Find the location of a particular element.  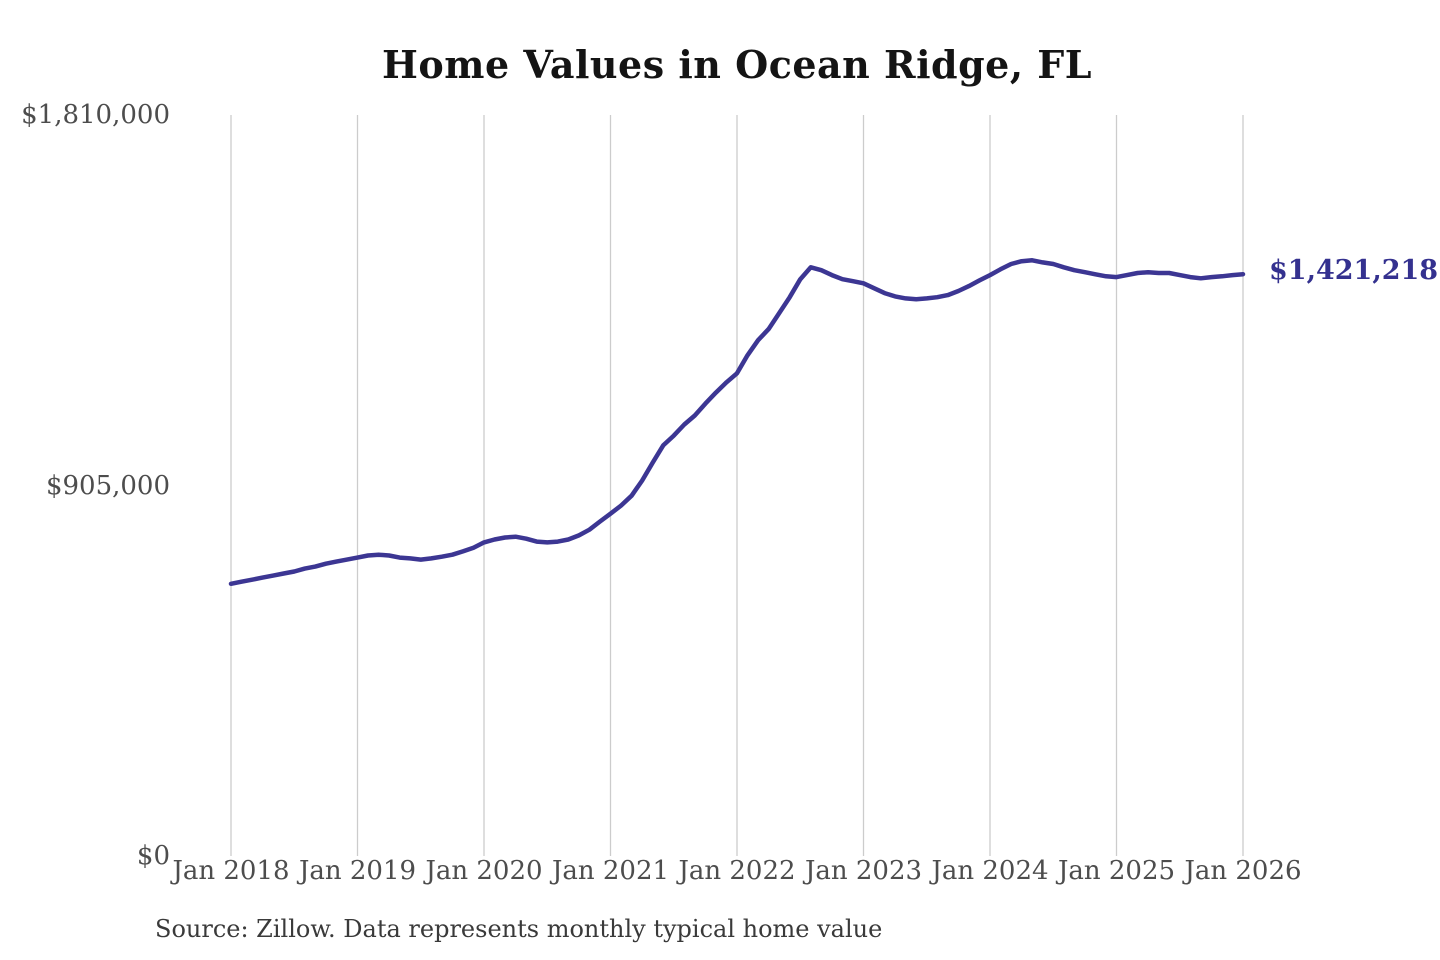

y-tick-label: $0 is located at coordinates (153, 856).